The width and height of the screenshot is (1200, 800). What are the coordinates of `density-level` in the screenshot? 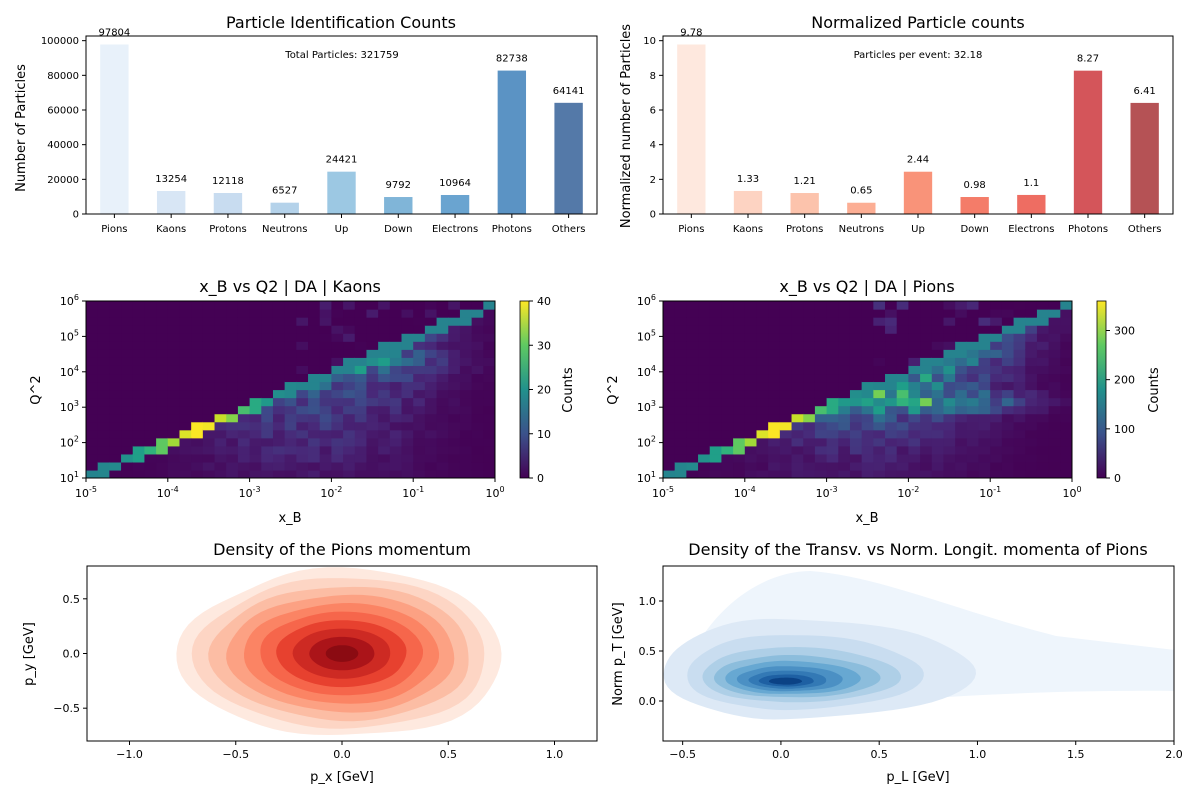 It's located at (785, 681).